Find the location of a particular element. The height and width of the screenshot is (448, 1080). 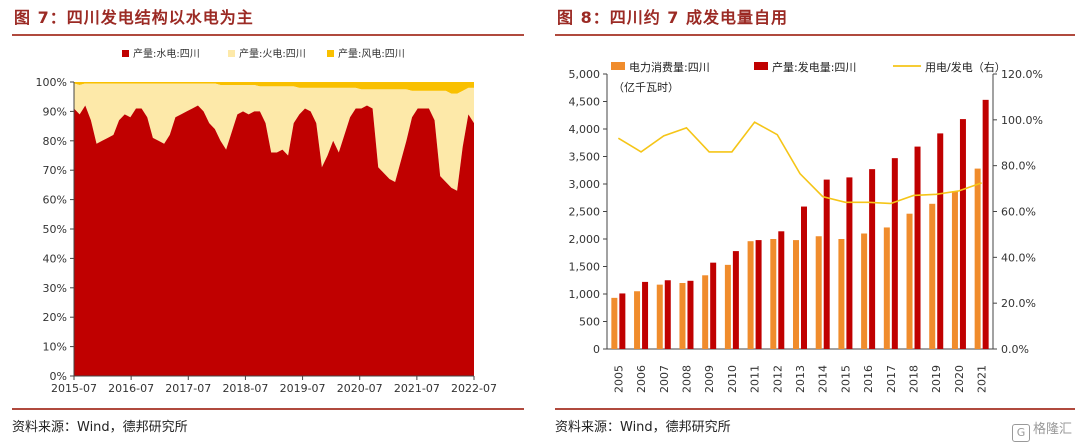

y-tick-label: 4,000 is located at coordinates (585, 129).